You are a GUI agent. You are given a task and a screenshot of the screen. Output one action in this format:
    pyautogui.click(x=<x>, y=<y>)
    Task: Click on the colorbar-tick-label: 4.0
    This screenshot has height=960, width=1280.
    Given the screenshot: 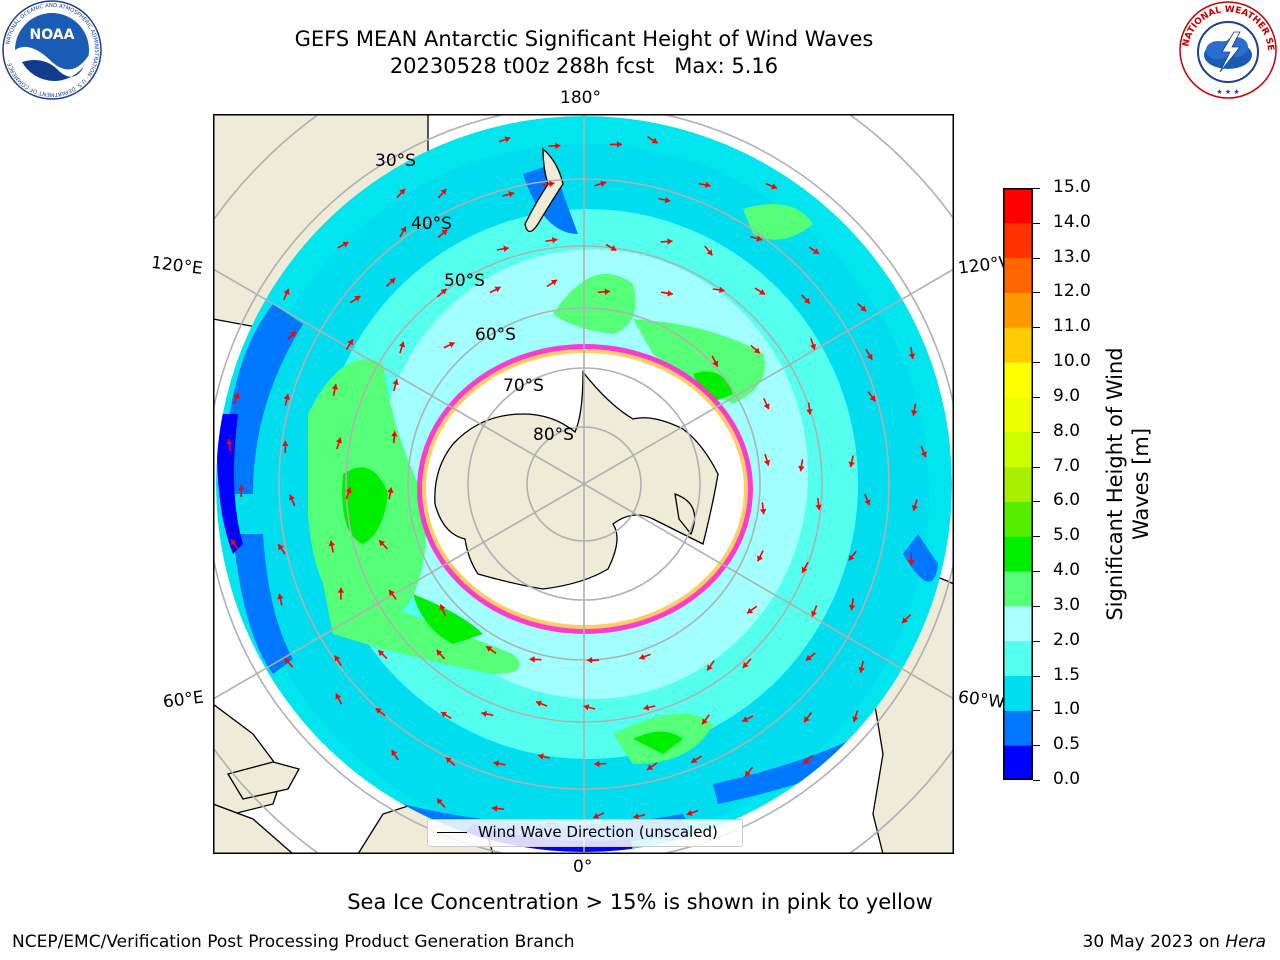 What is the action you would take?
    pyautogui.click(x=1067, y=570)
    